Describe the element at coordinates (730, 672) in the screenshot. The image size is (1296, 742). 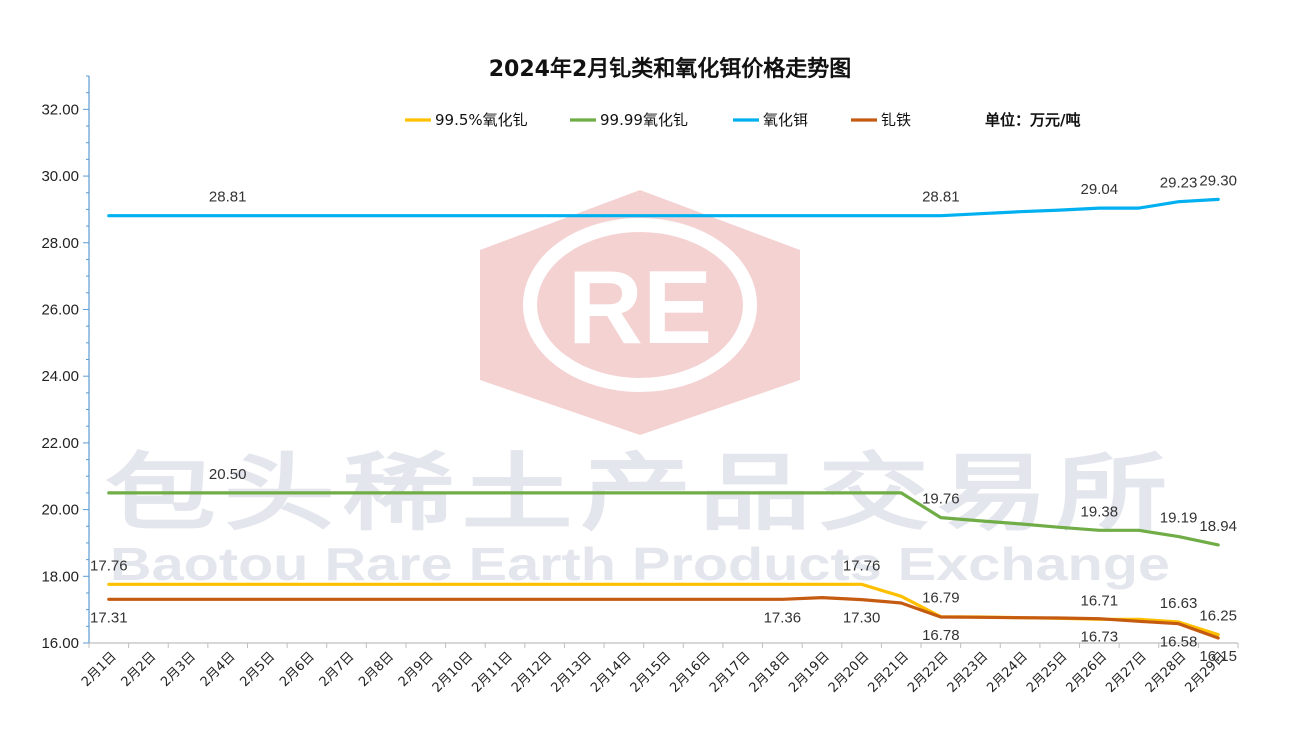
I see `x-tick-label: 2月17日` at that location.